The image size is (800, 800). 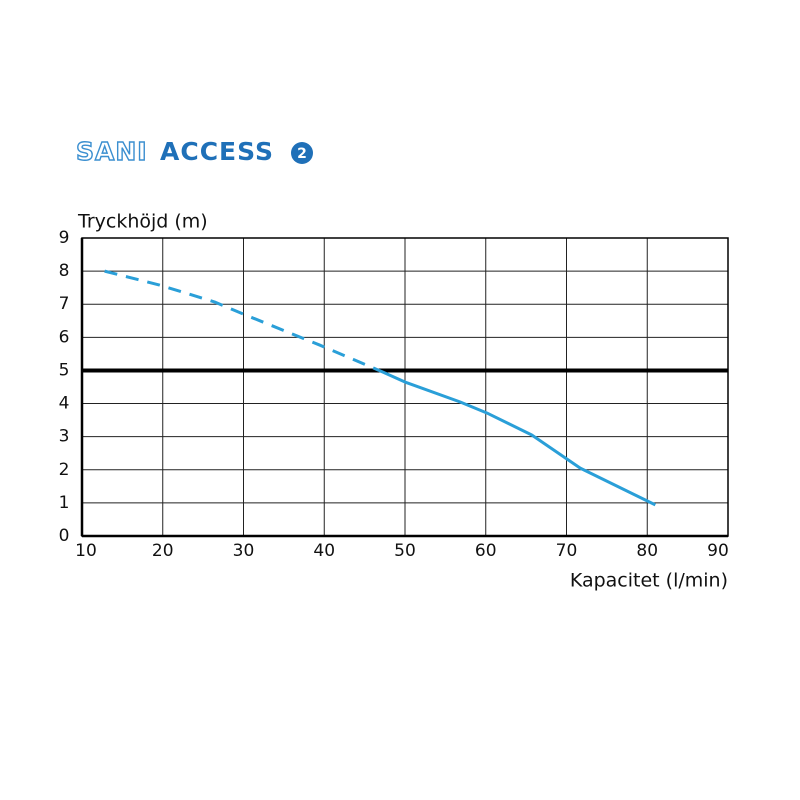 I want to click on logo-product: ACCESS, so click(x=217, y=151).